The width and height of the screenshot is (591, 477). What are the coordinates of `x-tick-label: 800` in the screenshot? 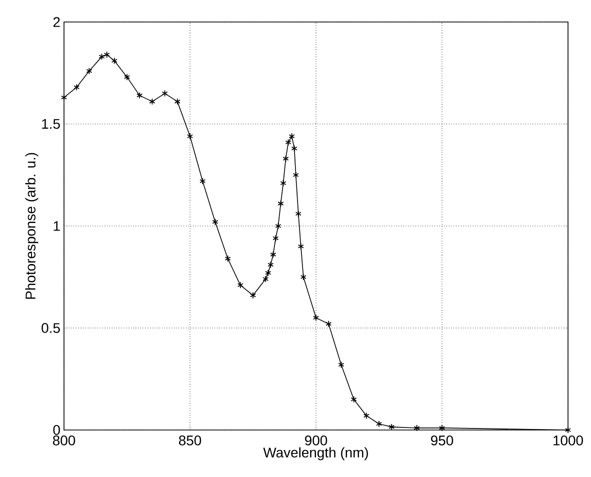 It's located at (64, 441).